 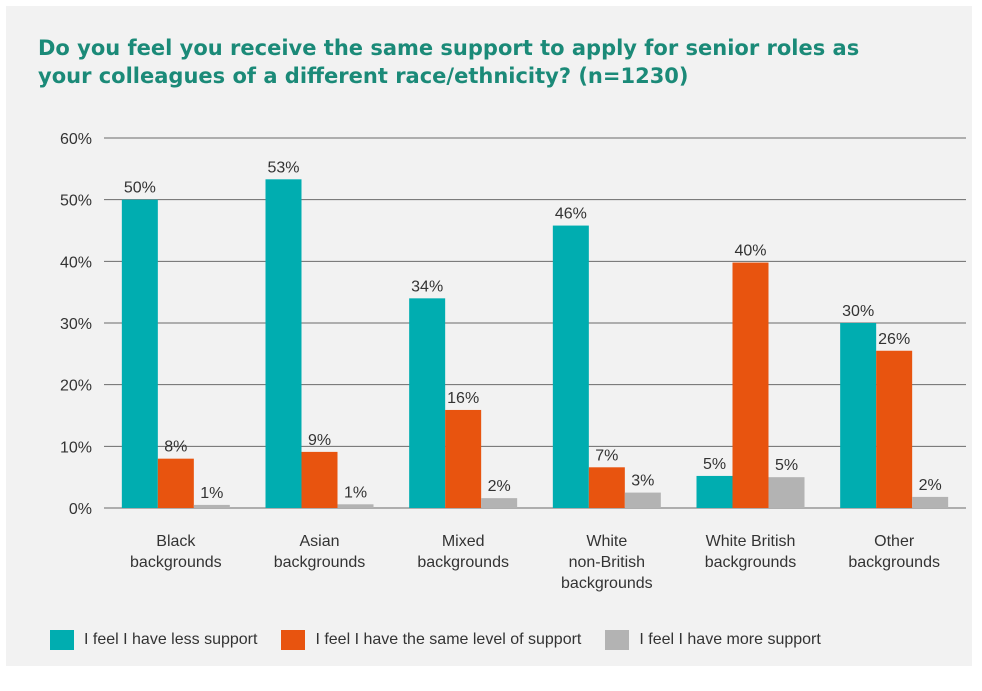 I want to click on y-tick-label: 40%, so click(x=76, y=262).